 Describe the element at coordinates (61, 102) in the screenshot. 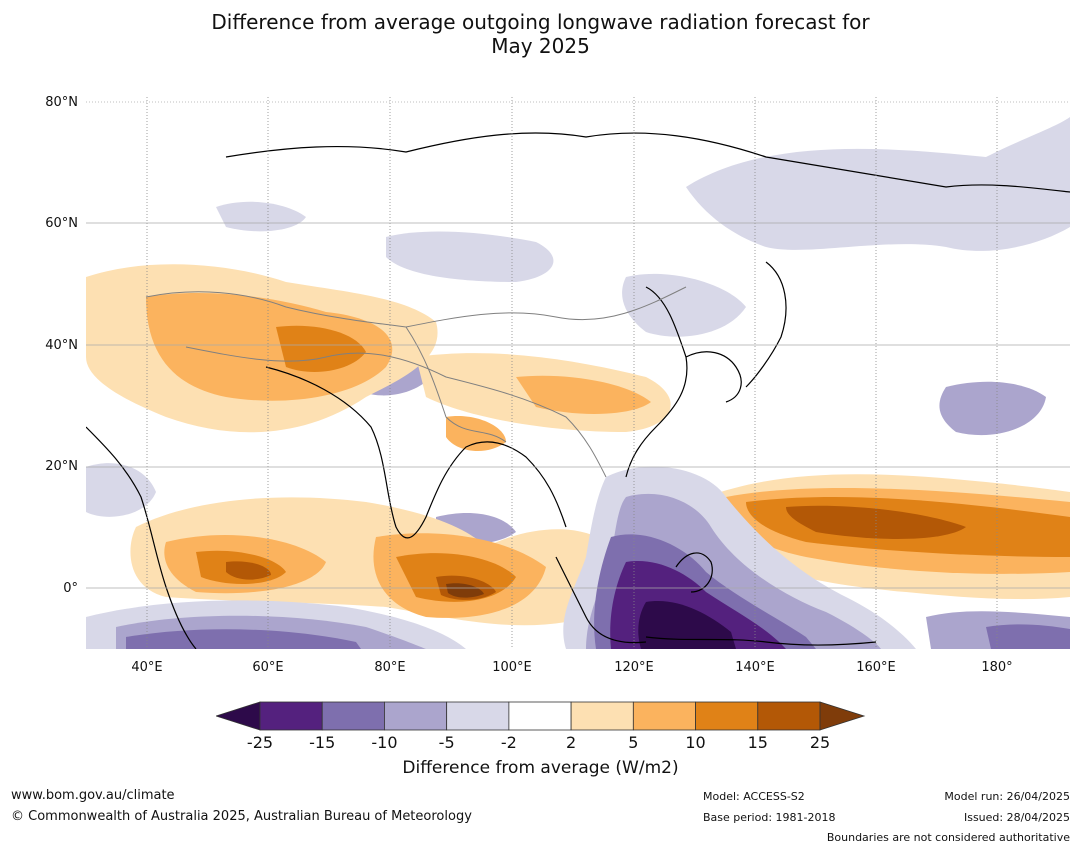

I see `lat-label-80n: 80°N` at that location.